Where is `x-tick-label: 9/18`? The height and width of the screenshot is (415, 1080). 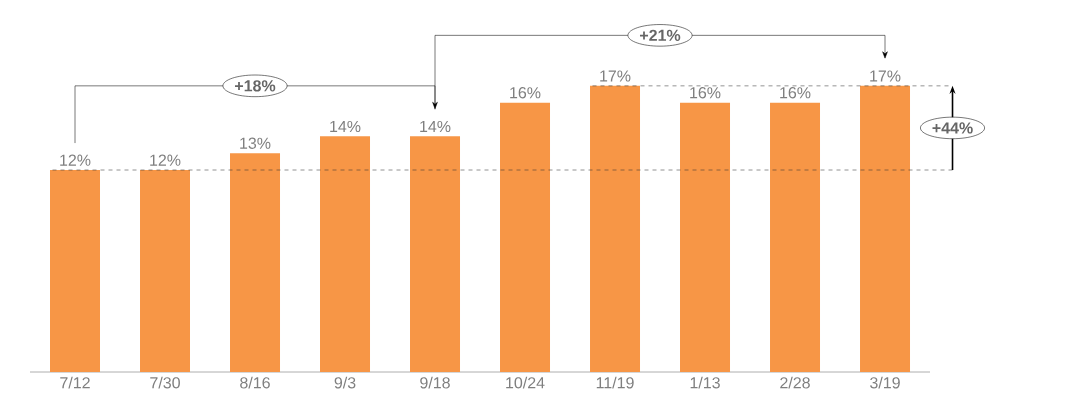 x-tick-label: 9/18 is located at coordinates (435, 382).